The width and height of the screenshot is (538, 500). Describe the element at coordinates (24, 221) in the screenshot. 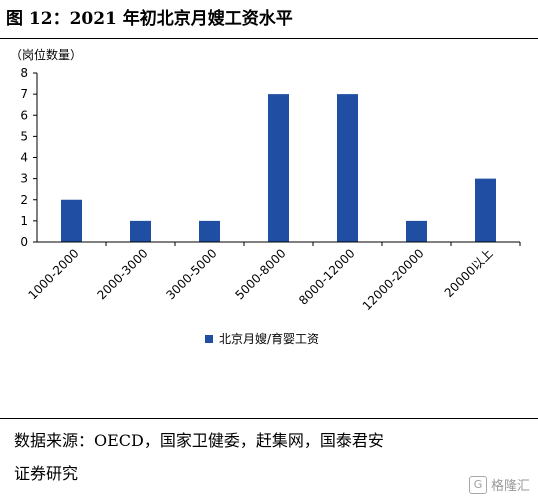

I see `y-tick-label: 1` at that location.